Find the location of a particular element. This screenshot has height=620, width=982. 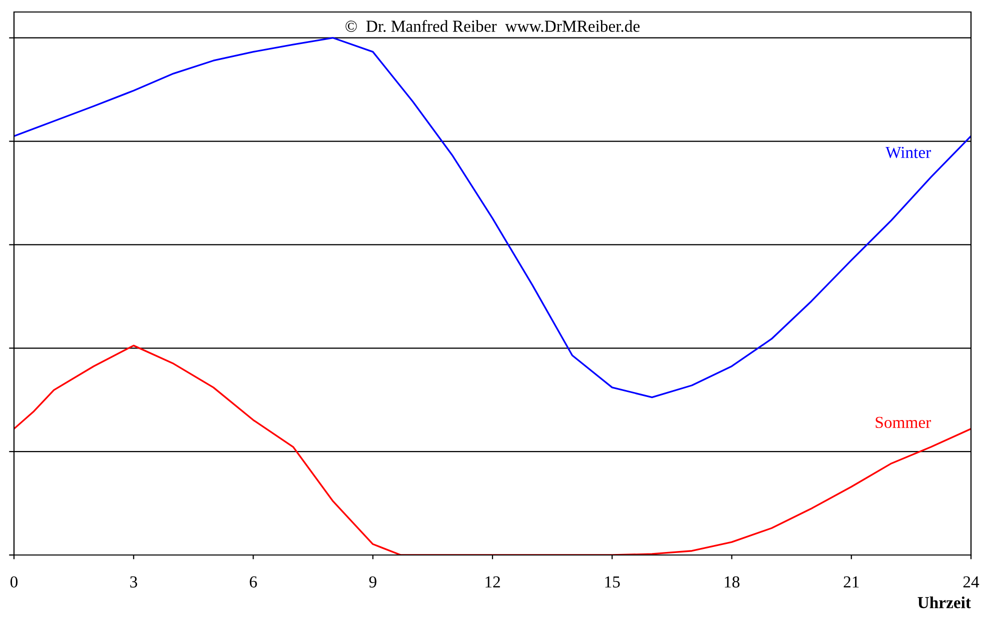

series-label: Sommer is located at coordinates (903, 422).